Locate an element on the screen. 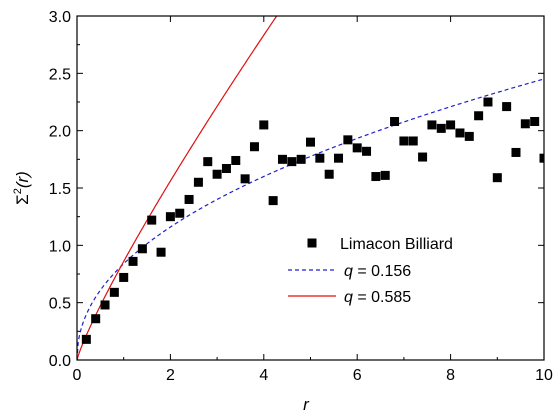  y-axis-label-sup: 2 is located at coordinates (18, 191).